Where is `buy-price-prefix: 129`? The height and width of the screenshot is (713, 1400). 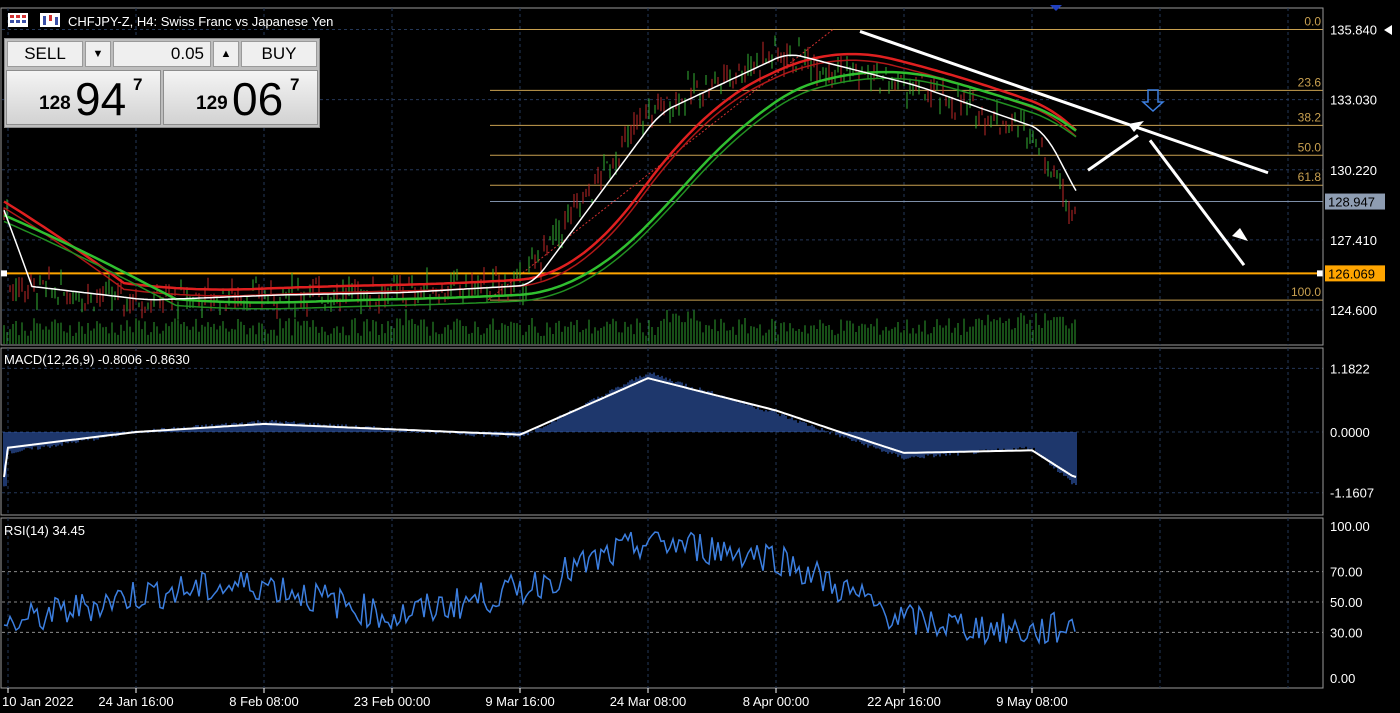
buy-price-prefix: 129 is located at coordinates (212, 103).